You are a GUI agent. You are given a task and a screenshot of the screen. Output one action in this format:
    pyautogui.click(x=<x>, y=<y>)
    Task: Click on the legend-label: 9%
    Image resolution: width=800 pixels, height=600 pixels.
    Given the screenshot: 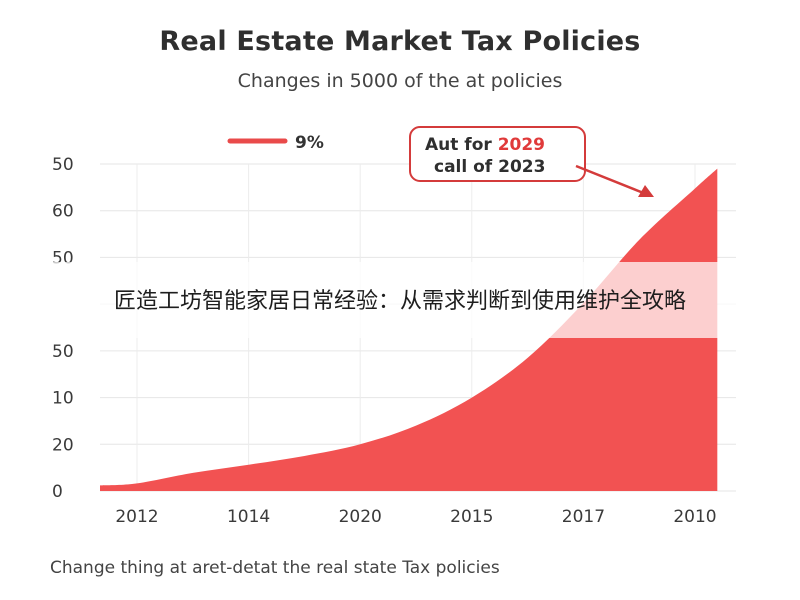 What is the action you would take?
    pyautogui.click(x=309, y=143)
    